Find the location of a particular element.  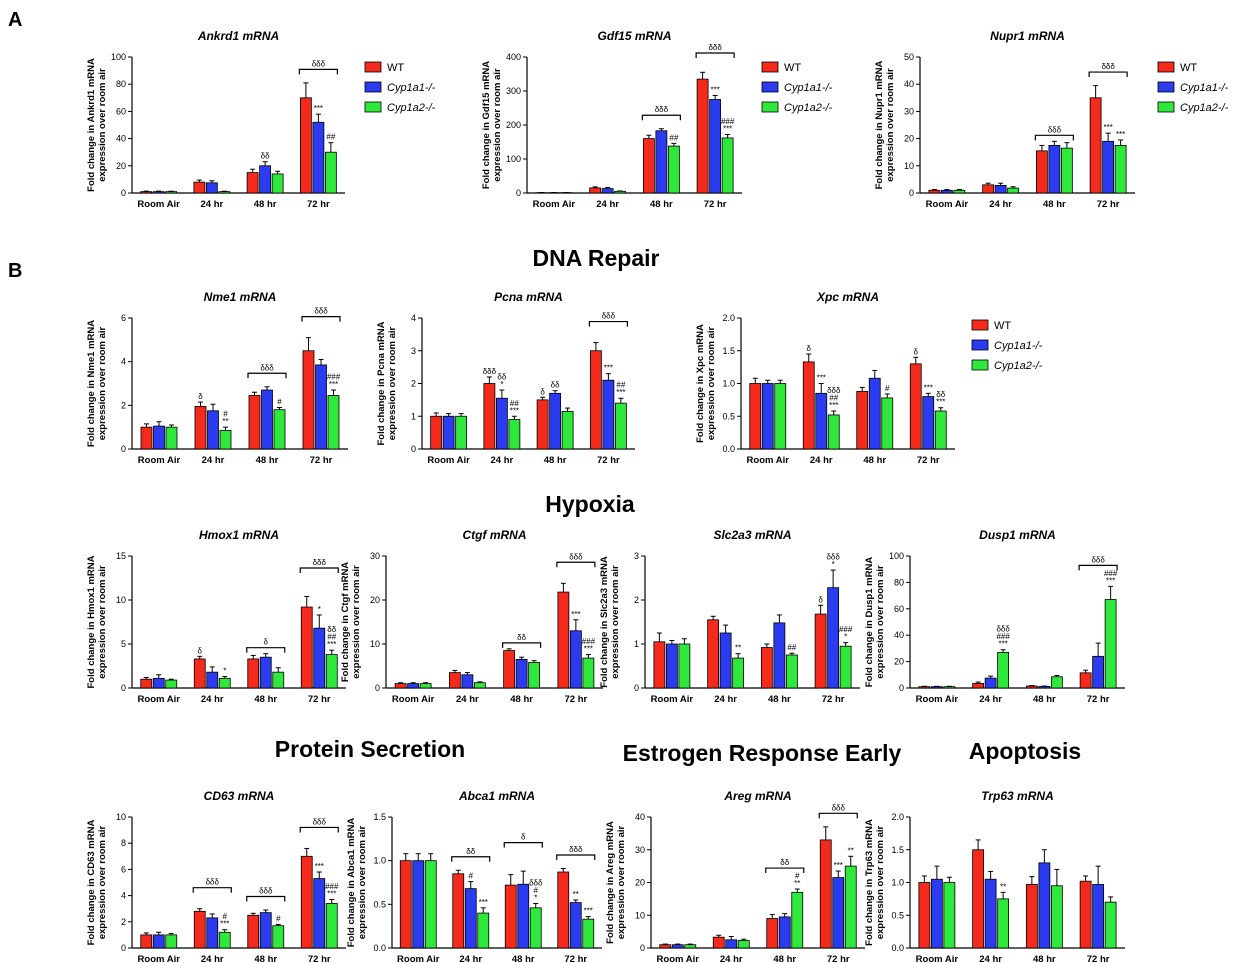

x-tick-label: Room Air is located at coordinates (158, 204).